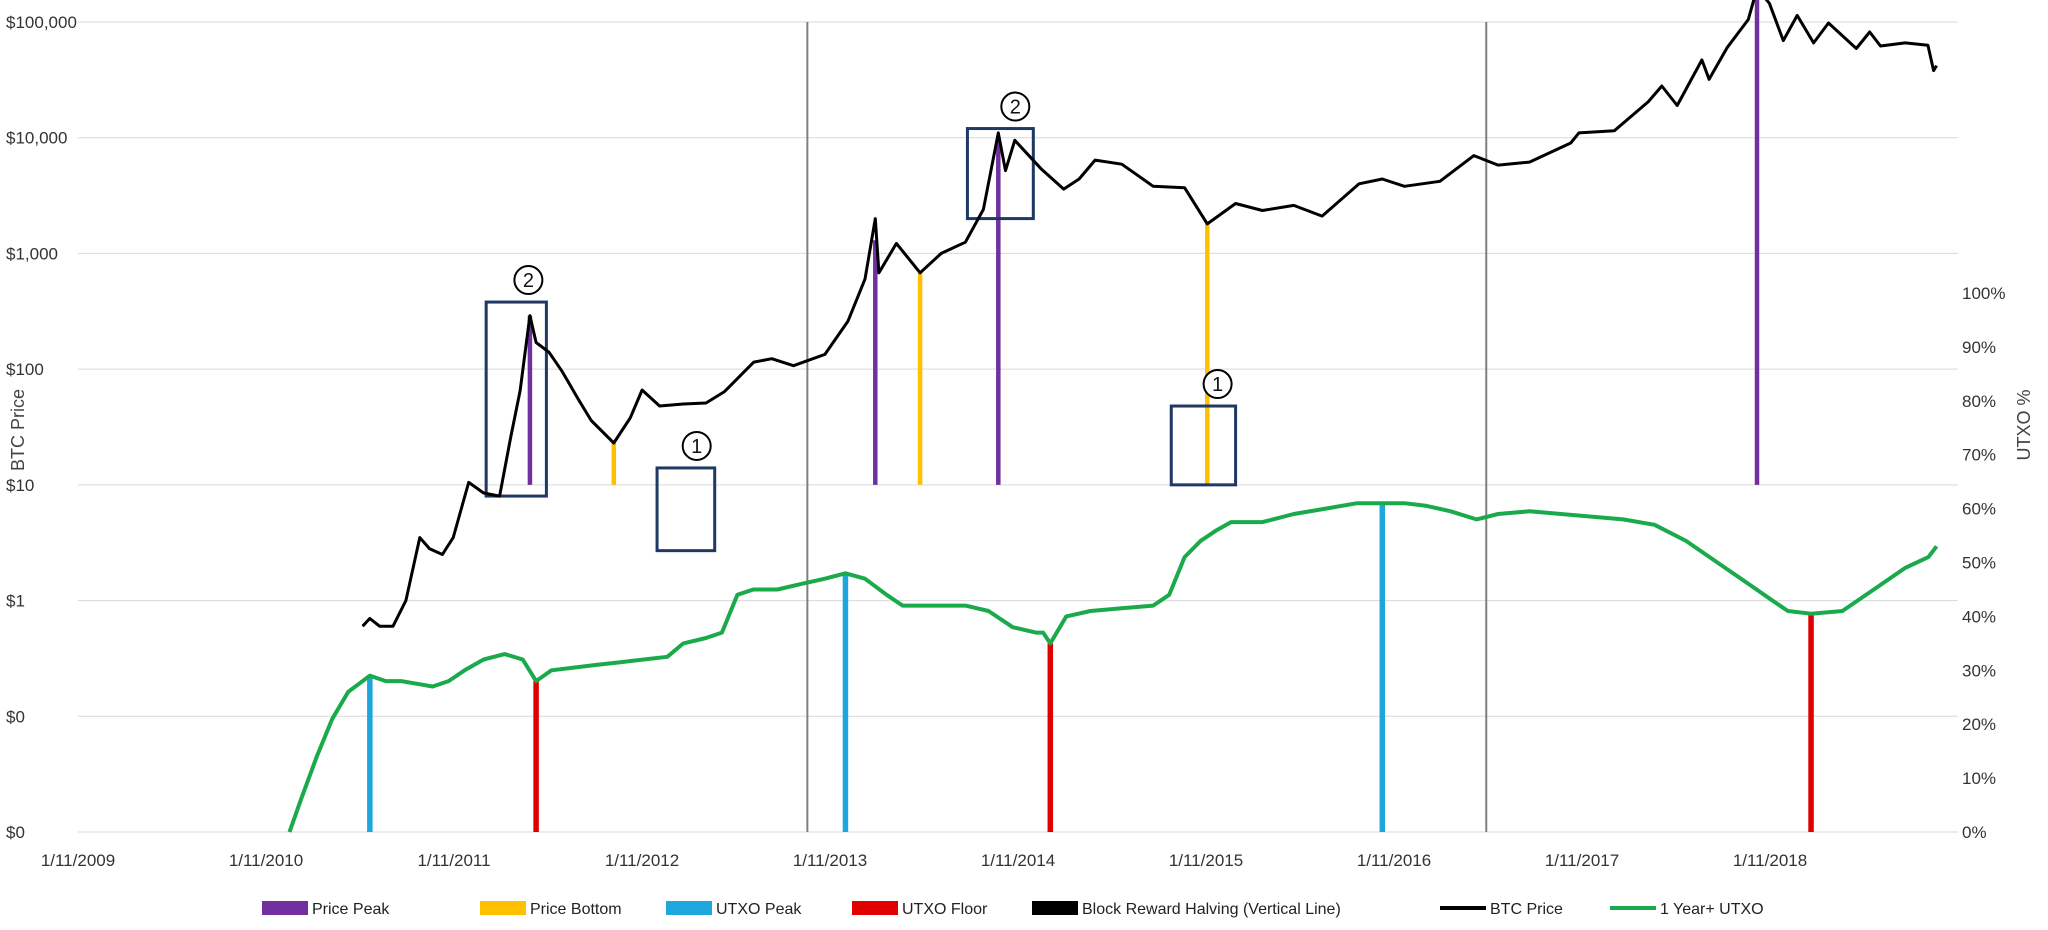 The image size is (2048, 930). What do you see at coordinates (1018, 860) in the screenshot?
I see `x-tick-label: 1/11/2014` at bounding box center [1018, 860].